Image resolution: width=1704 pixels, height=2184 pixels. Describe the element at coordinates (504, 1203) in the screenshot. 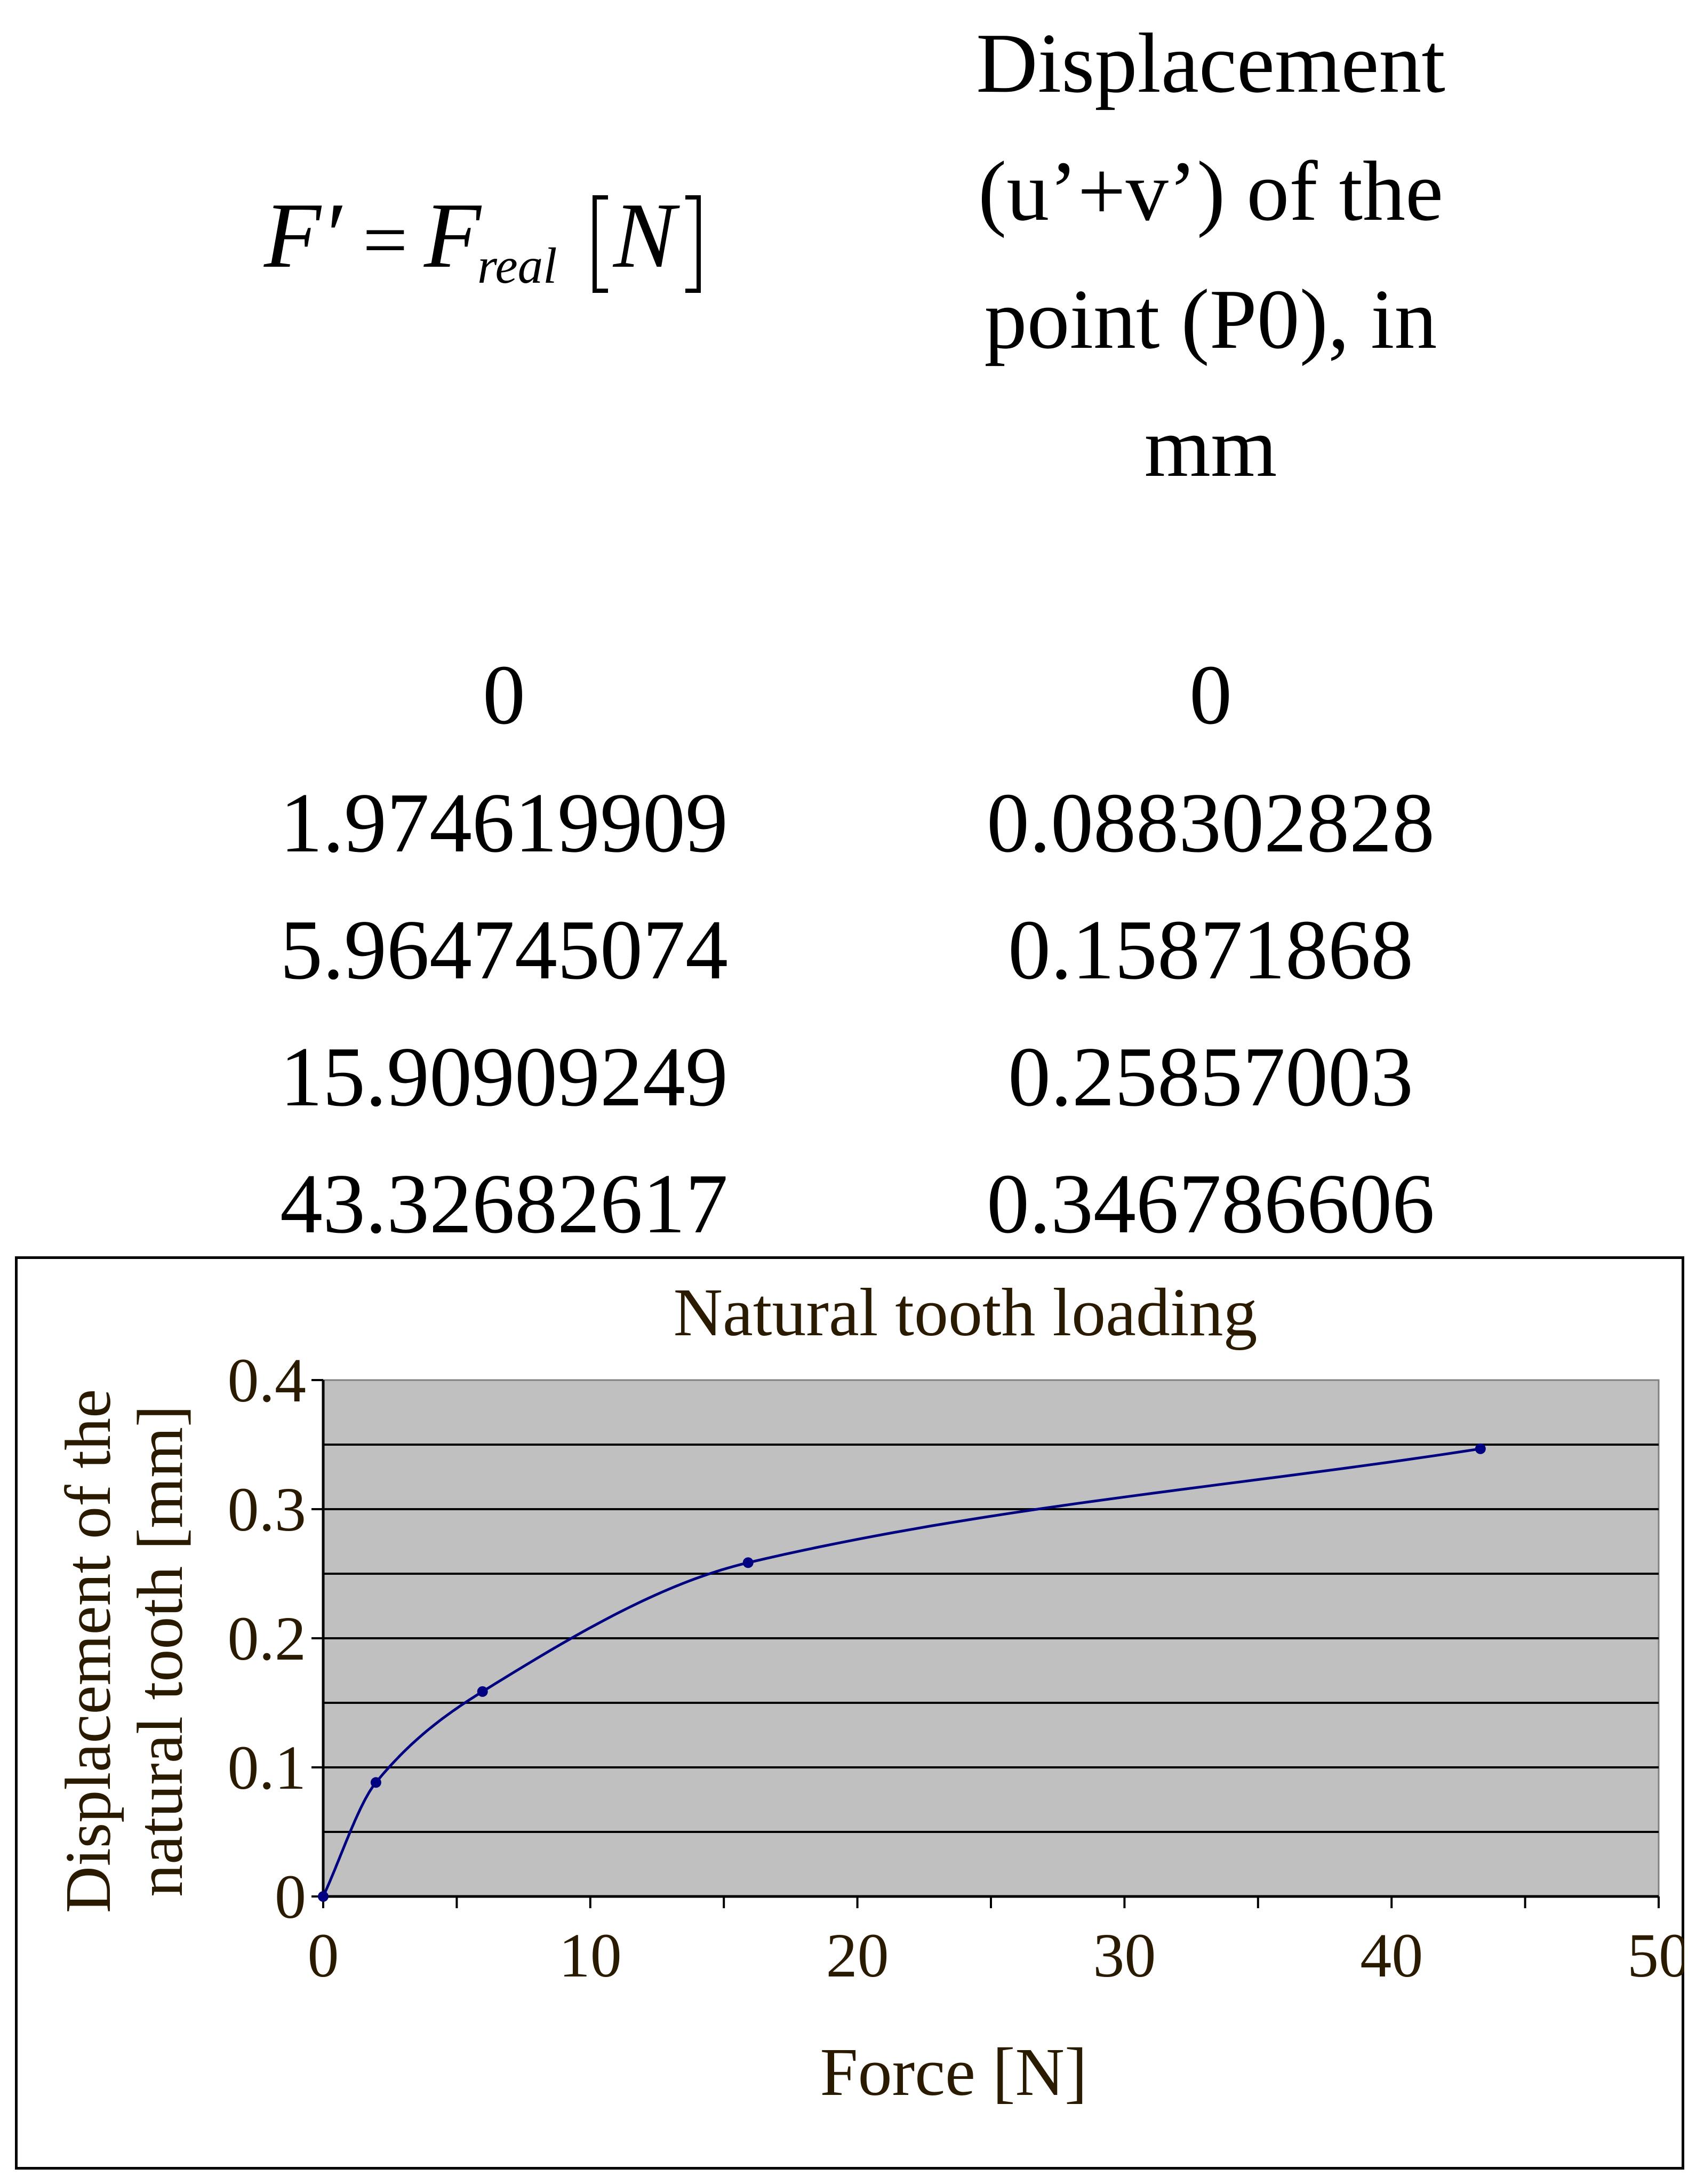

I see `force-cell: 43.32682617` at that location.